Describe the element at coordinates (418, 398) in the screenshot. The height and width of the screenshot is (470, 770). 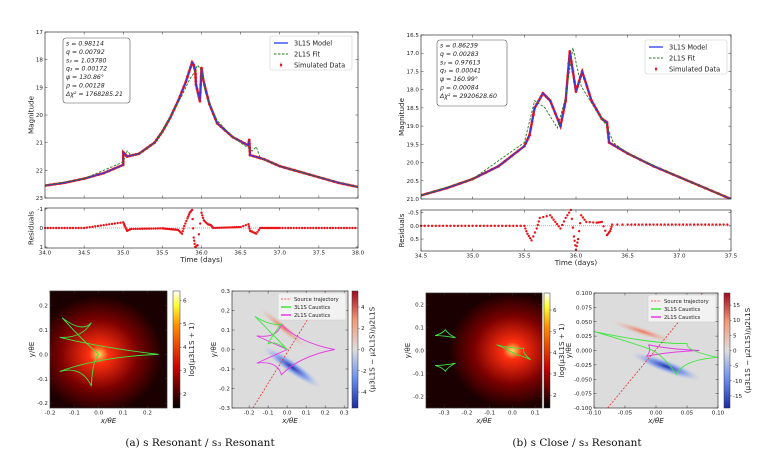
I see `b_mag_map-ytick-label: -0.2` at that location.